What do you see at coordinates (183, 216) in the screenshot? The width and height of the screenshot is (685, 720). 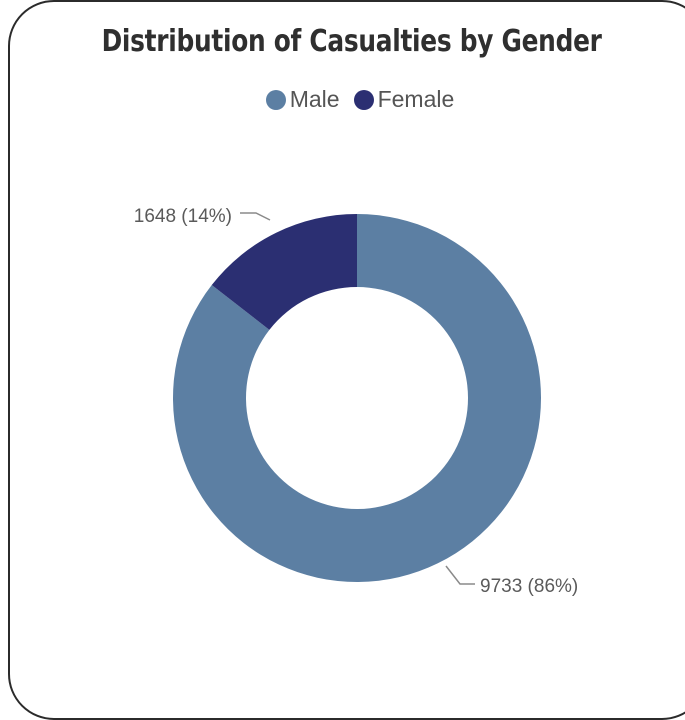 I see `data-label-female: 1648 (14%)` at bounding box center [183, 216].